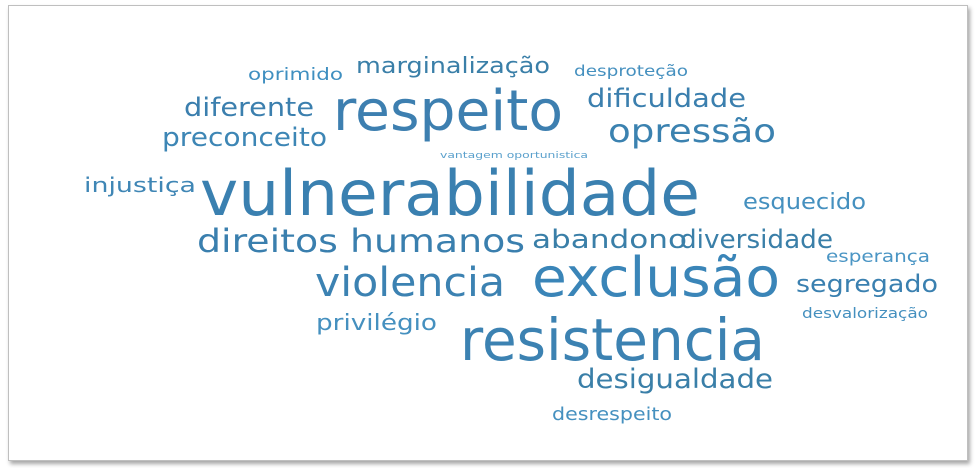  I want to click on word: privilégio, so click(376, 323).